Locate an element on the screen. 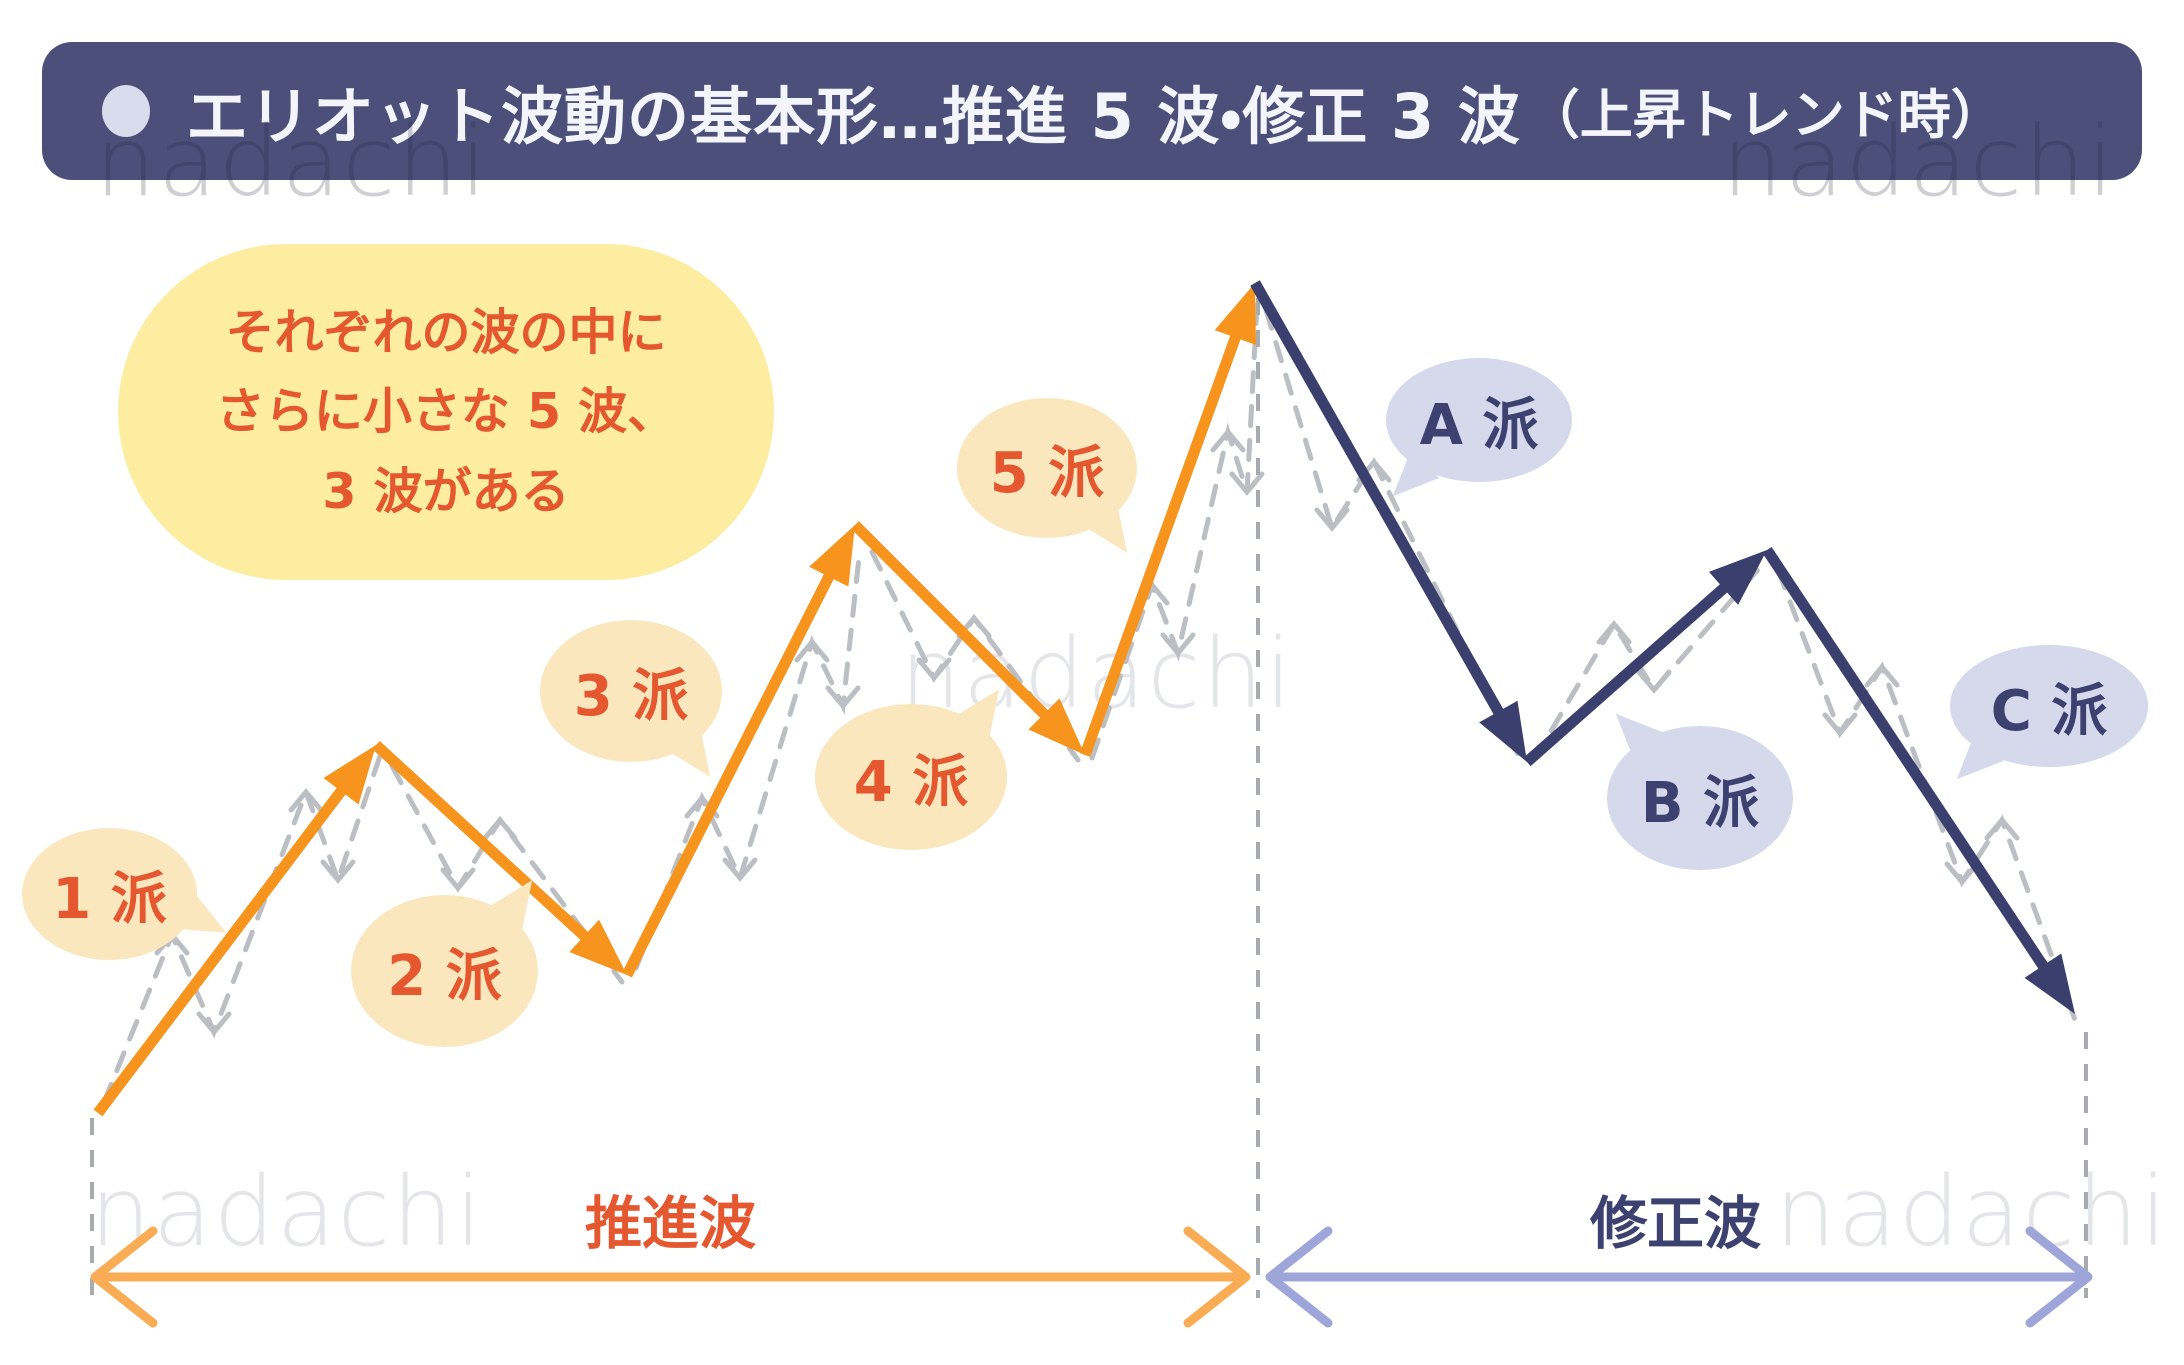 The height and width of the screenshot is (1365, 2184). wave-label-4: 4 派 is located at coordinates (911, 777).